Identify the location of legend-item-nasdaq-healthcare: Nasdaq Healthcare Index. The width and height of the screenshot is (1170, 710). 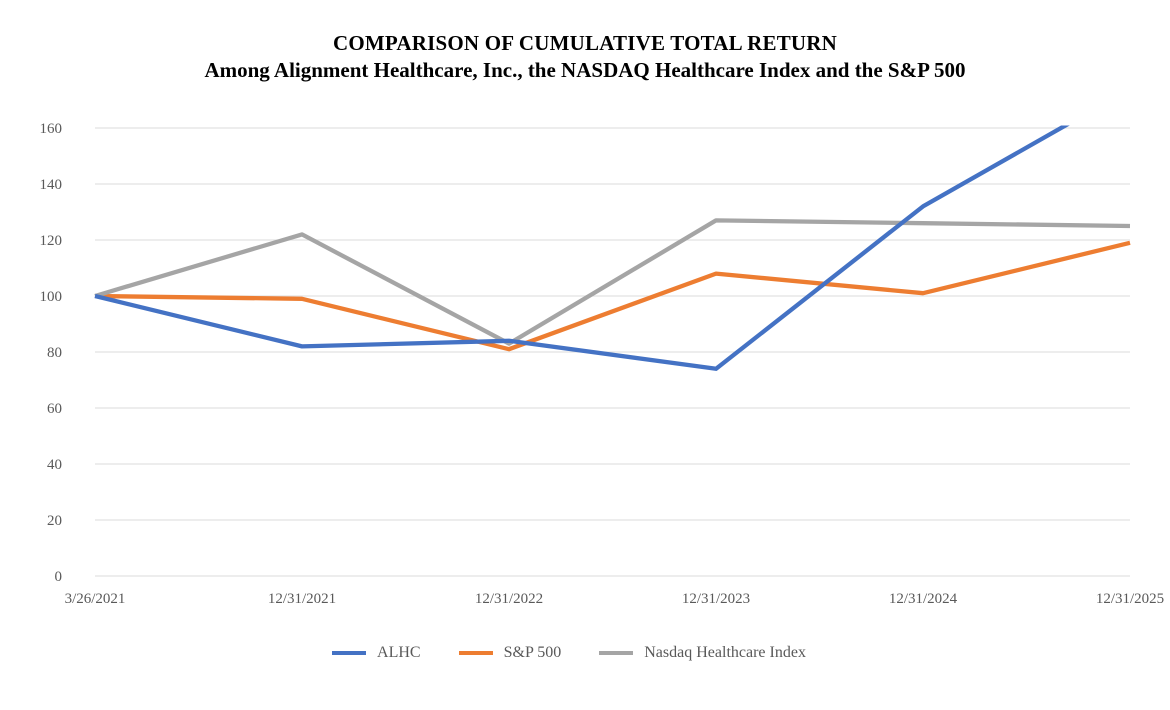
(702, 653).